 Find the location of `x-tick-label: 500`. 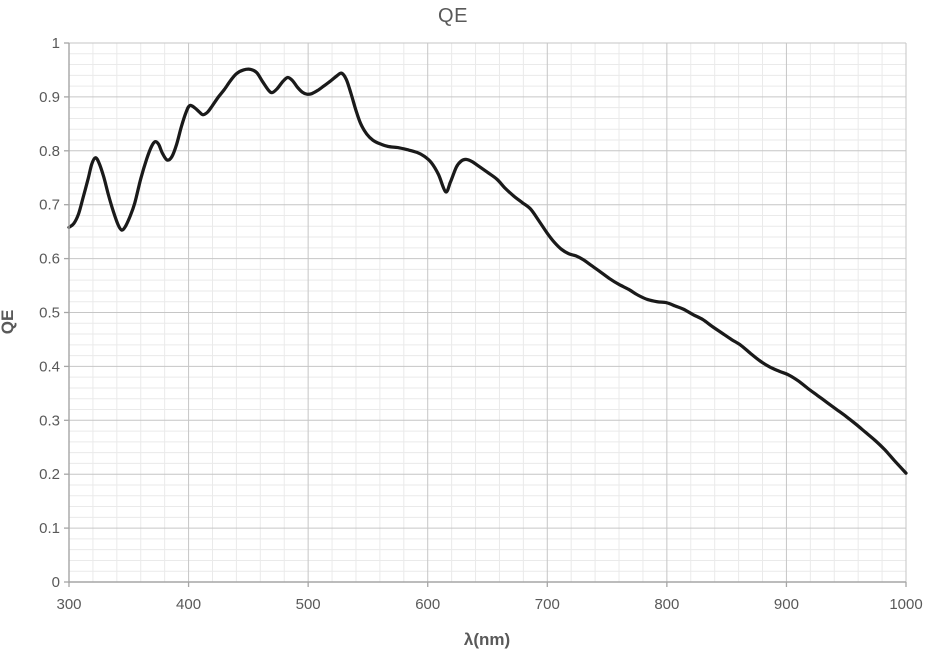

x-tick-label: 500 is located at coordinates (308, 604).